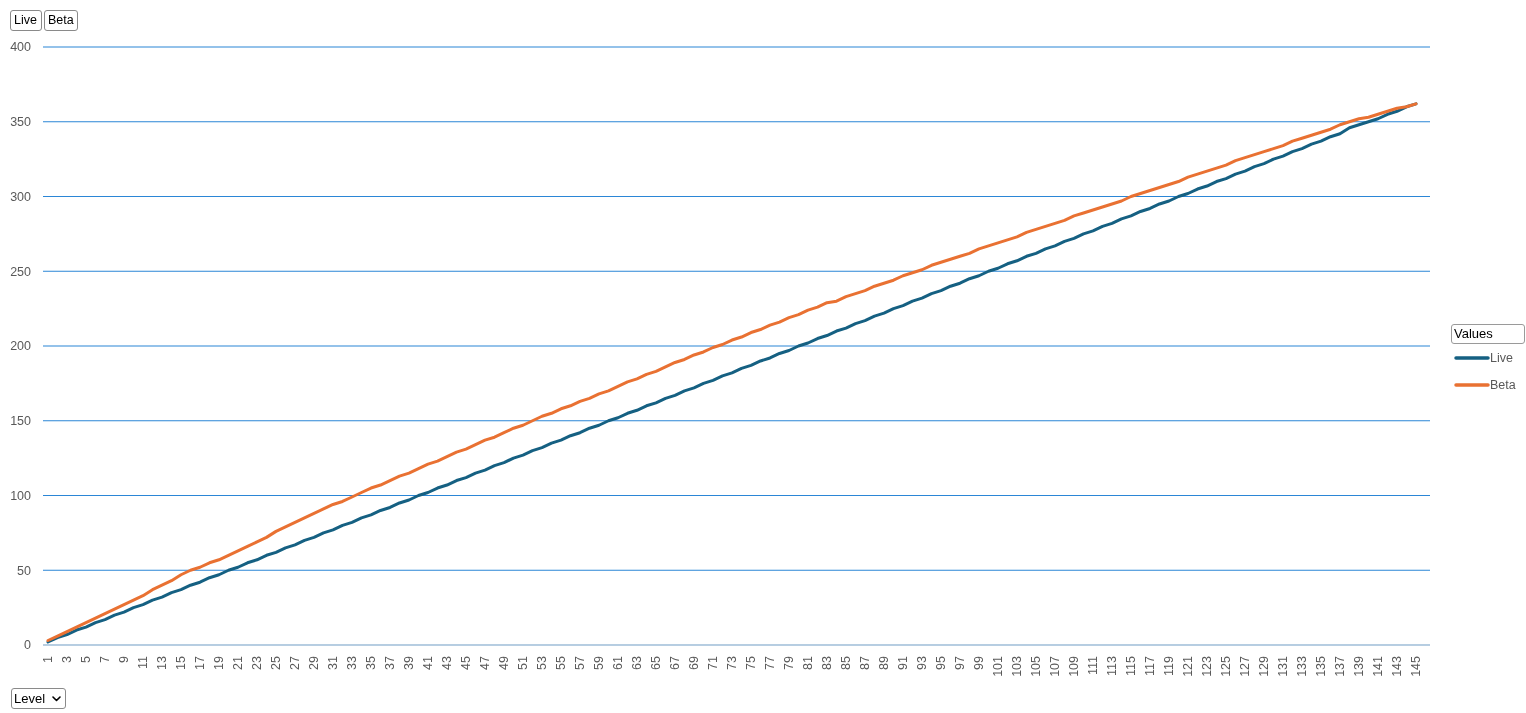 Image resolution: width=1526 pixels, height=713 pixels. What do you see at coordinates (21, 346) in the screenshot?
I see `y-tick-label: 200` at bounding box center [21, 346].